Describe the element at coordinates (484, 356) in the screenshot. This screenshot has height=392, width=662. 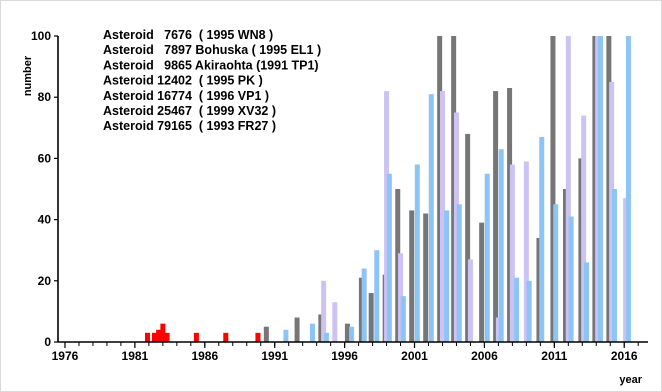
I see `x-tick-label-6: 2006` at that location.